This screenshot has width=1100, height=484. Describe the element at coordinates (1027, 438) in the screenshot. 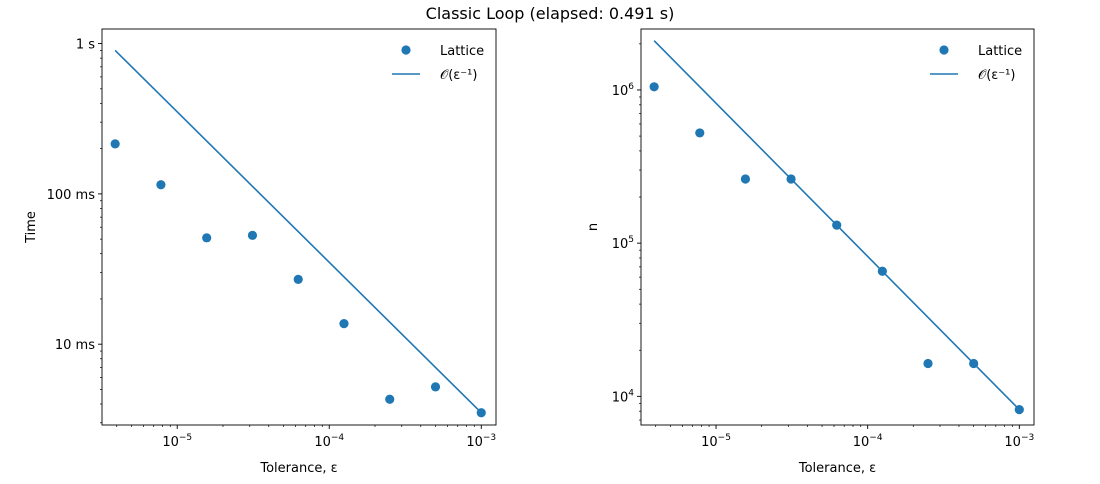

I see `n-x-tick-exponent: −3` at that location.